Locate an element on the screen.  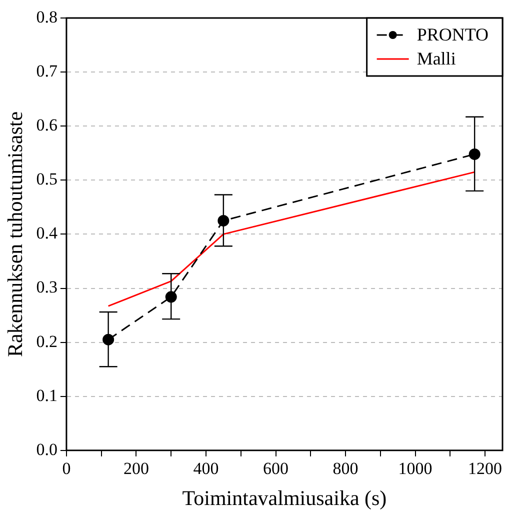
y-tick-label: 0.6 is located at coordinates (47, 125).